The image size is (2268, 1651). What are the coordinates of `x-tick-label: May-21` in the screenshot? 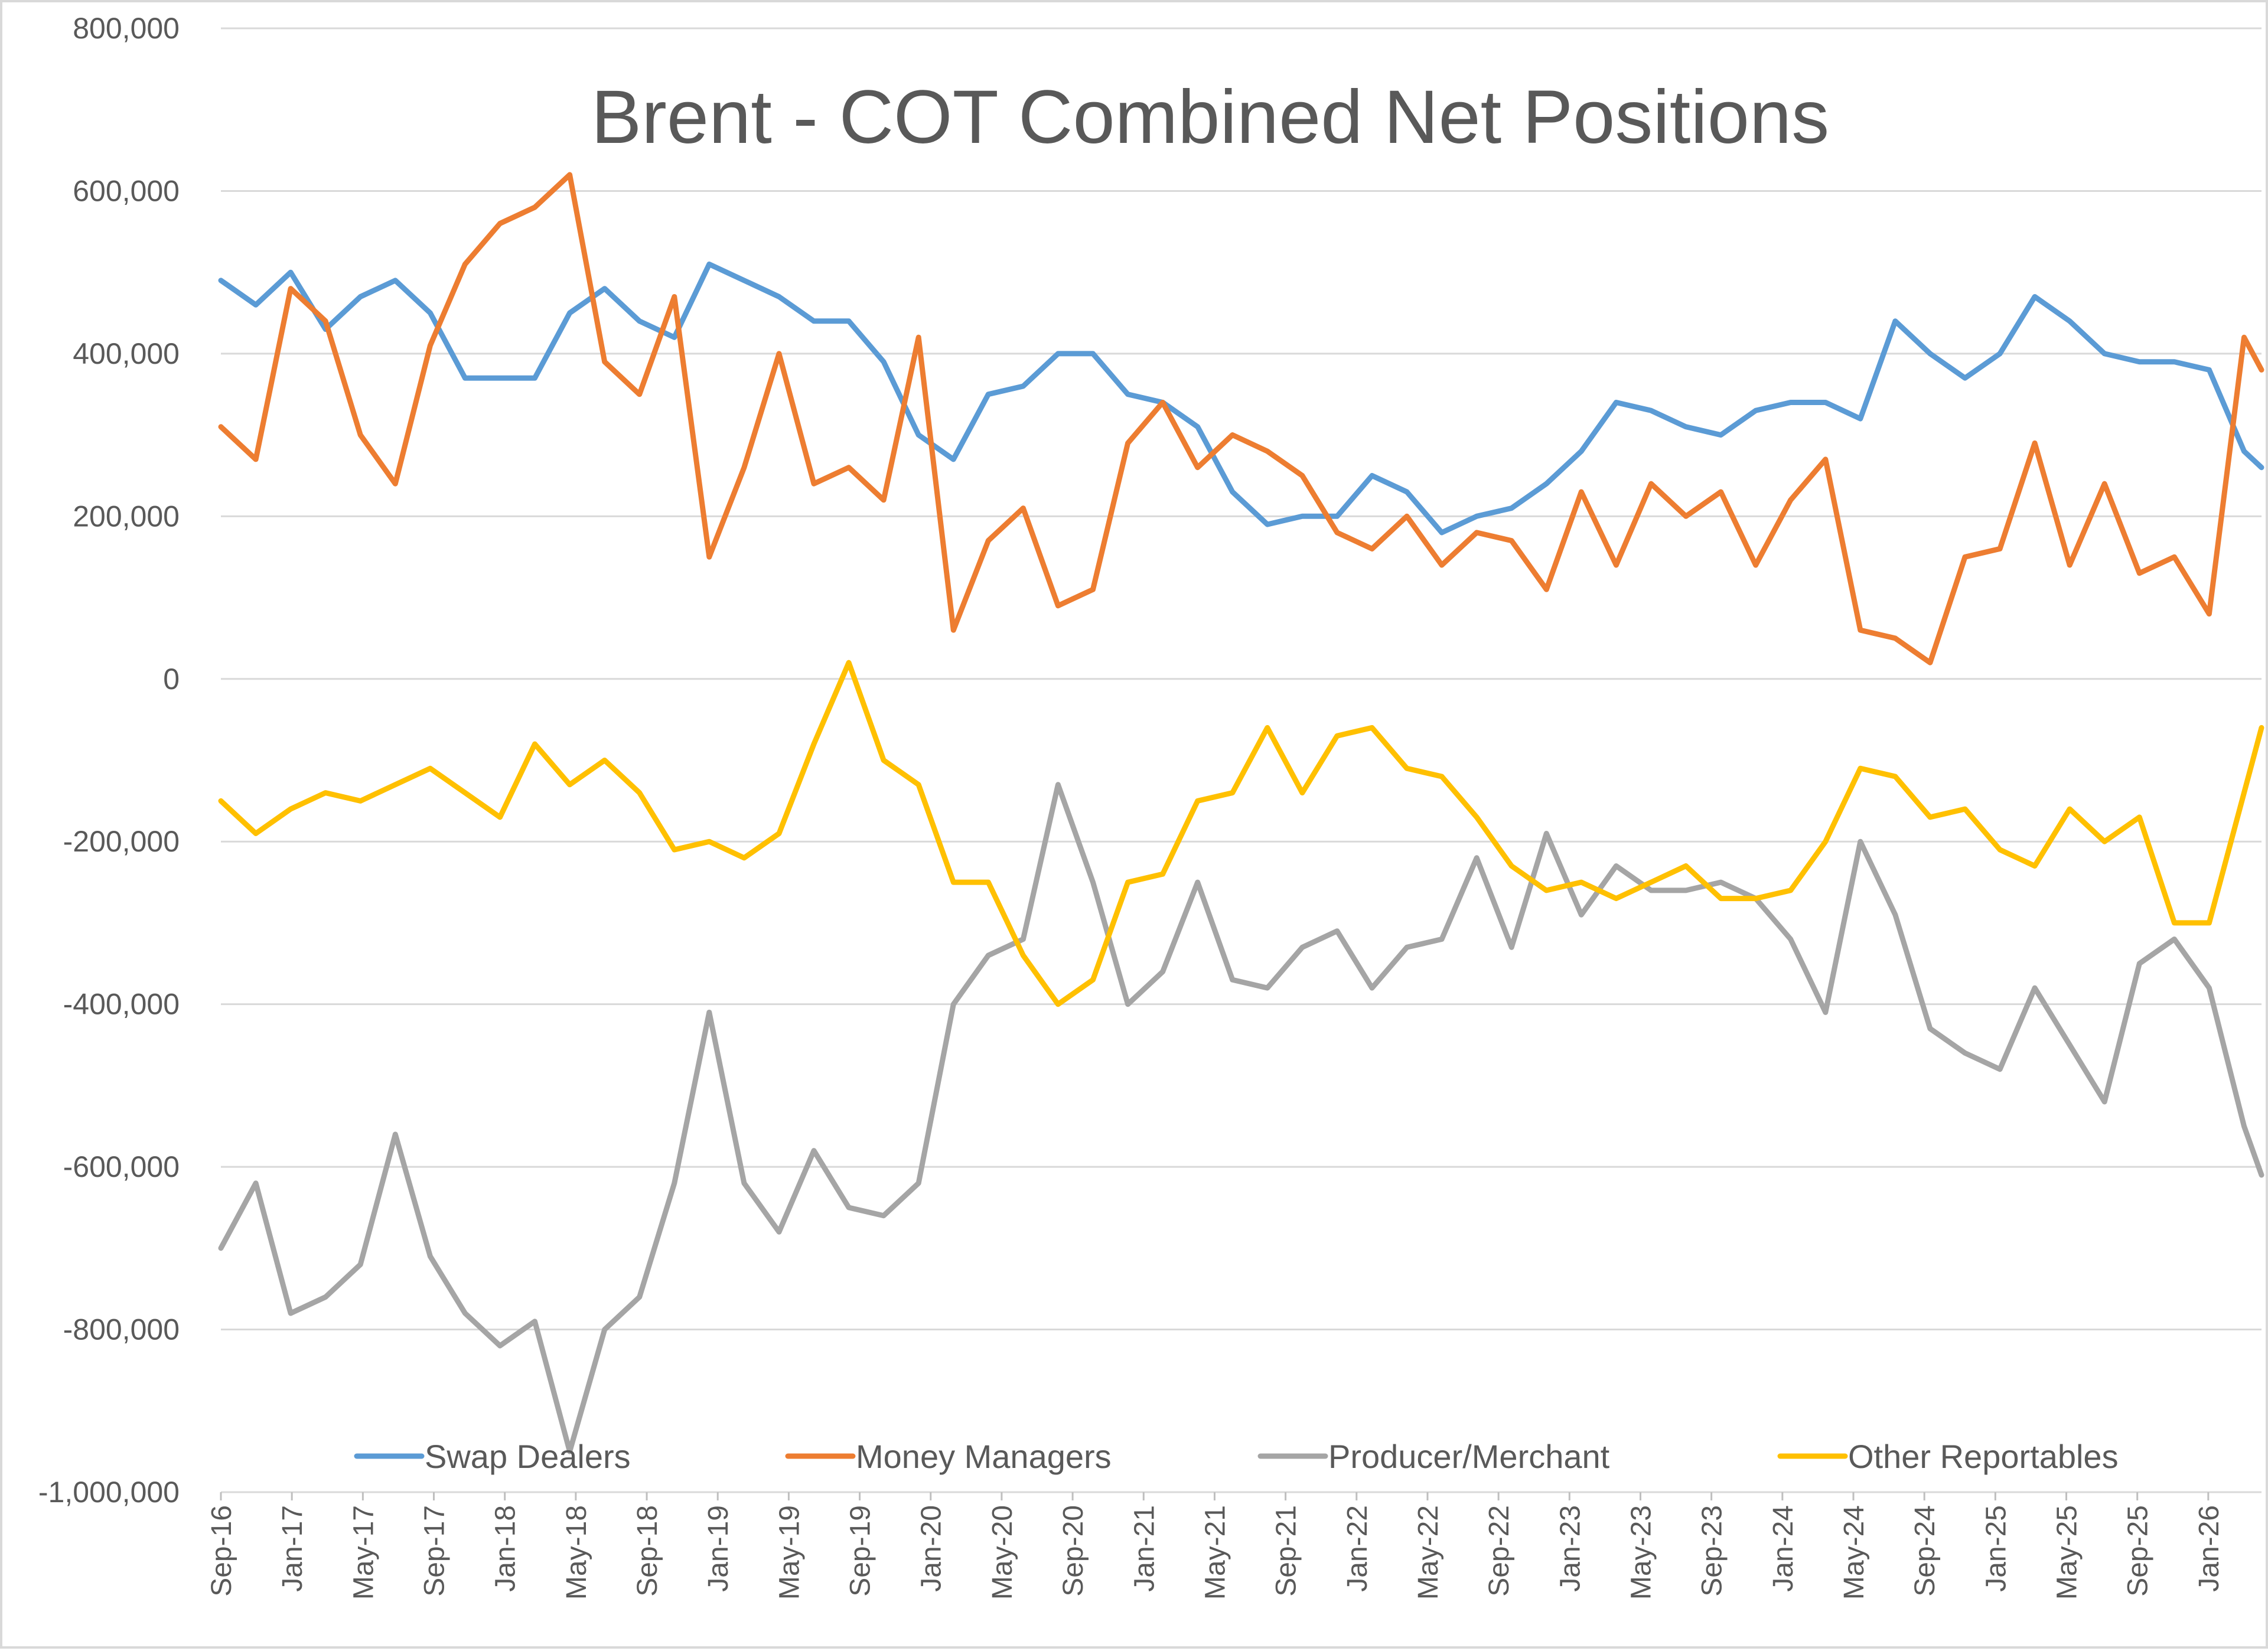 It's located at (1215, 1553).